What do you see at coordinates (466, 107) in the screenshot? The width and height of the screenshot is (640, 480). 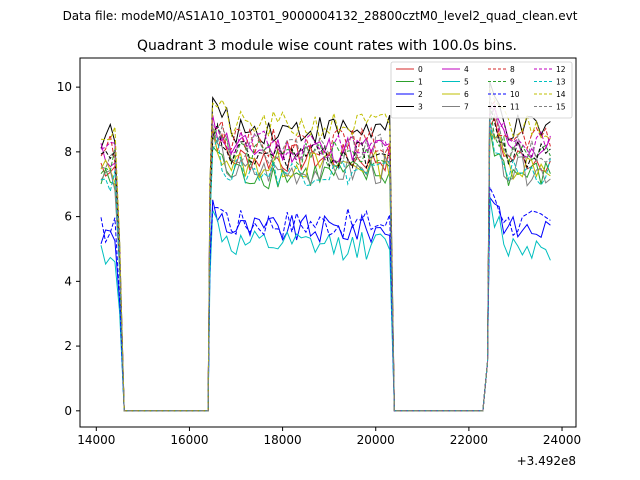 I see `legend-label-7: 7` at bounding box center [466, 107].